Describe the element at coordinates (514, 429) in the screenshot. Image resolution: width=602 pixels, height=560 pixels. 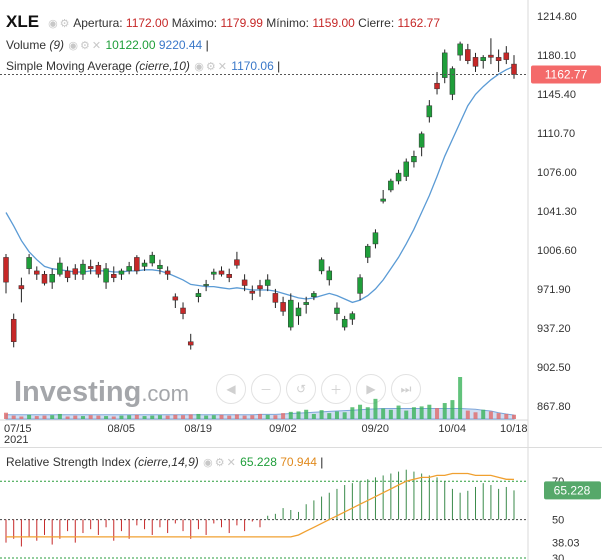
I see `x-tick-label-6: 10/18` at that location.